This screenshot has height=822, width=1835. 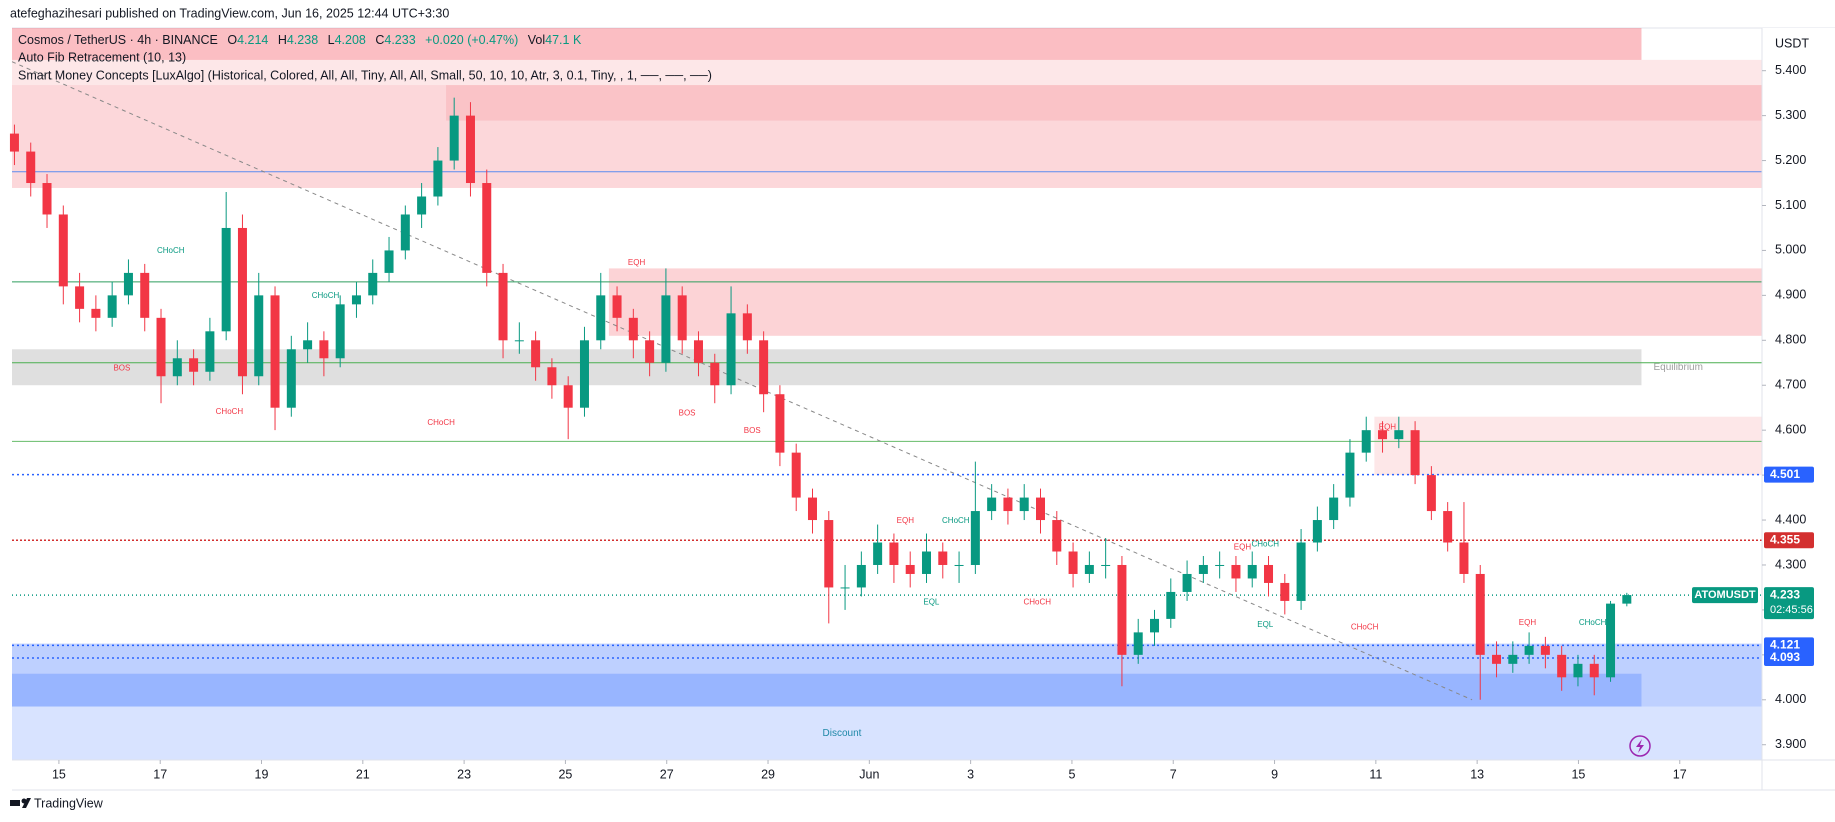 I want to click on field-label: O, so click(x=232, y=40).